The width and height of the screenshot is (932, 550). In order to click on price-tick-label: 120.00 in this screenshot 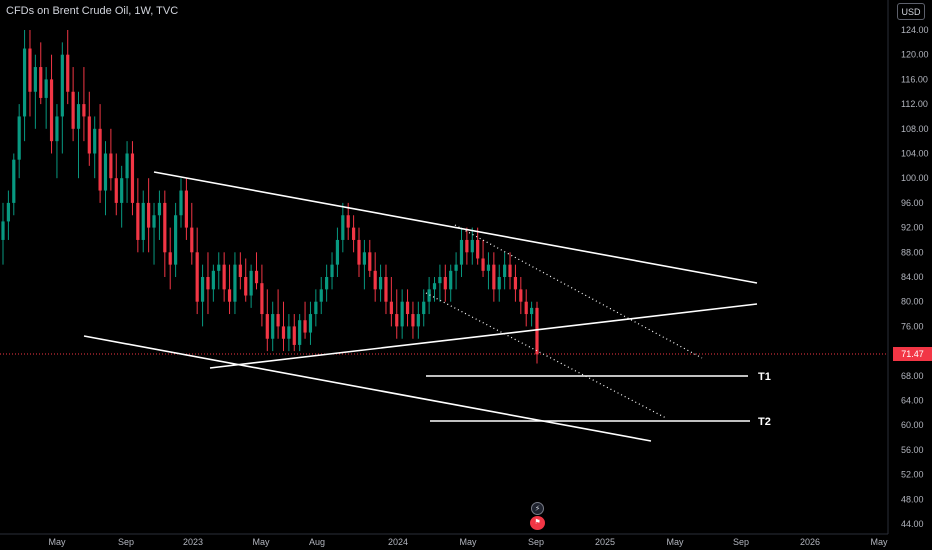, I will do `click(915, 55)`.